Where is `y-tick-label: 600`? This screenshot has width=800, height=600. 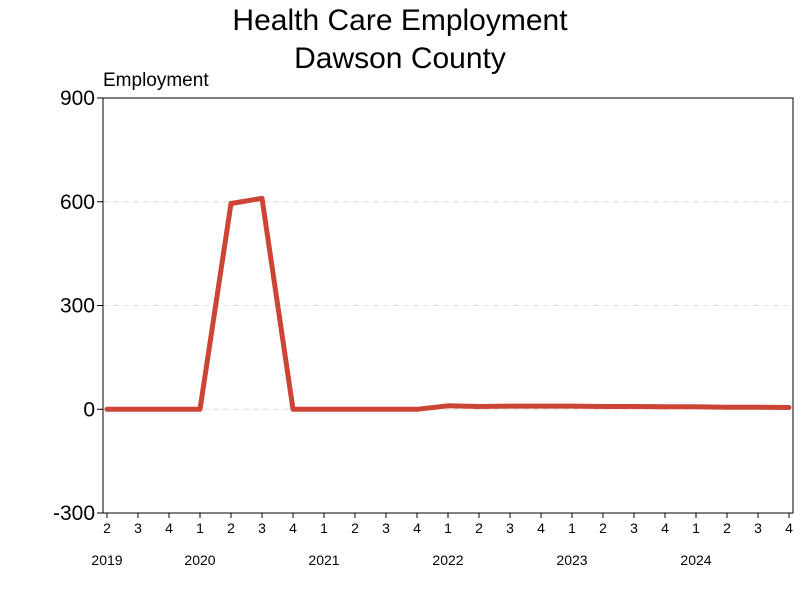
y-tick-label: 600 is located at coordinates (77, 202).